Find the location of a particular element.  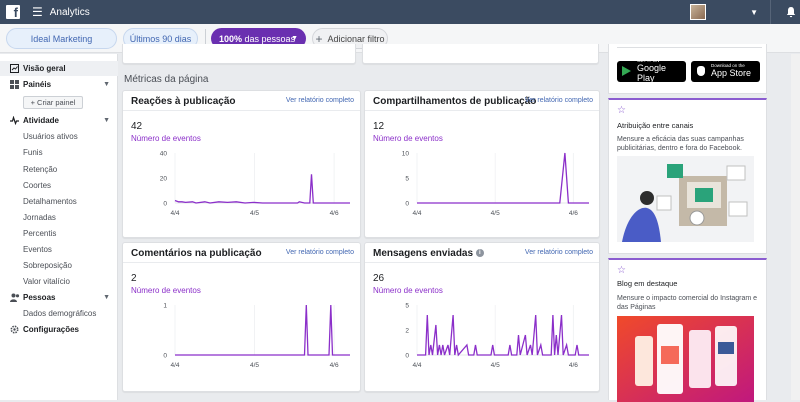

filter-divider is located at coordinates (205, 38).